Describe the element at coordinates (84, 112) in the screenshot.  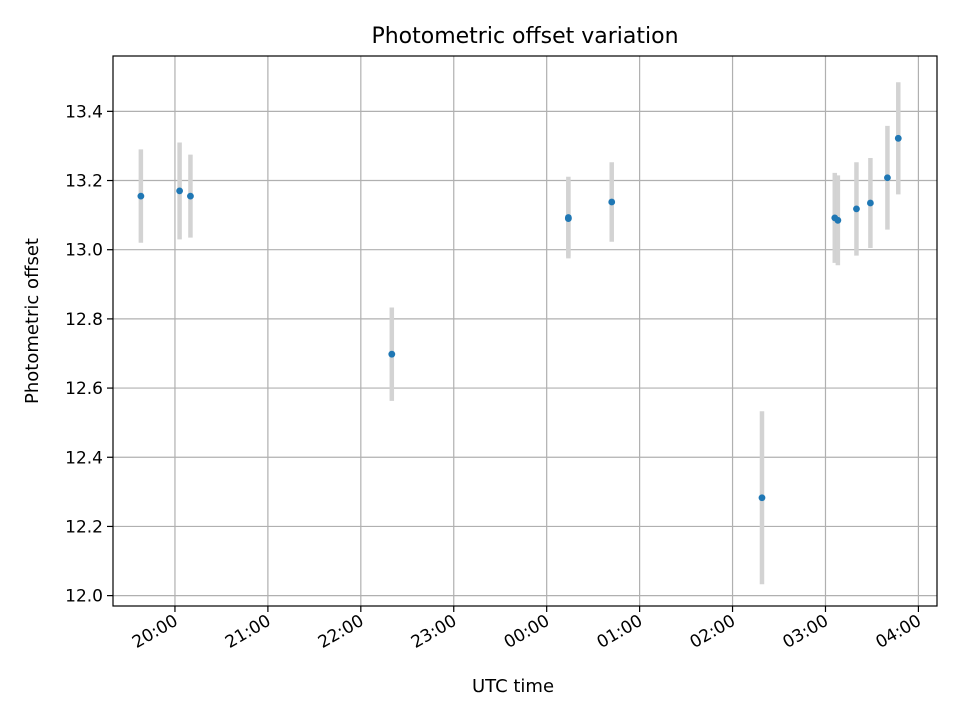
I see `y-tick-label: 13.4` at that location.